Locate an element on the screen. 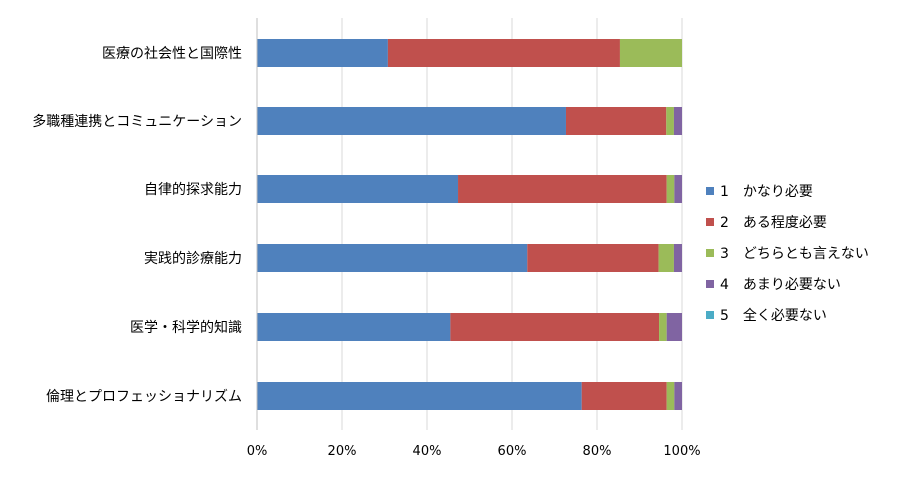  x-tick-label: 0% is located at coordinates (257, 451).